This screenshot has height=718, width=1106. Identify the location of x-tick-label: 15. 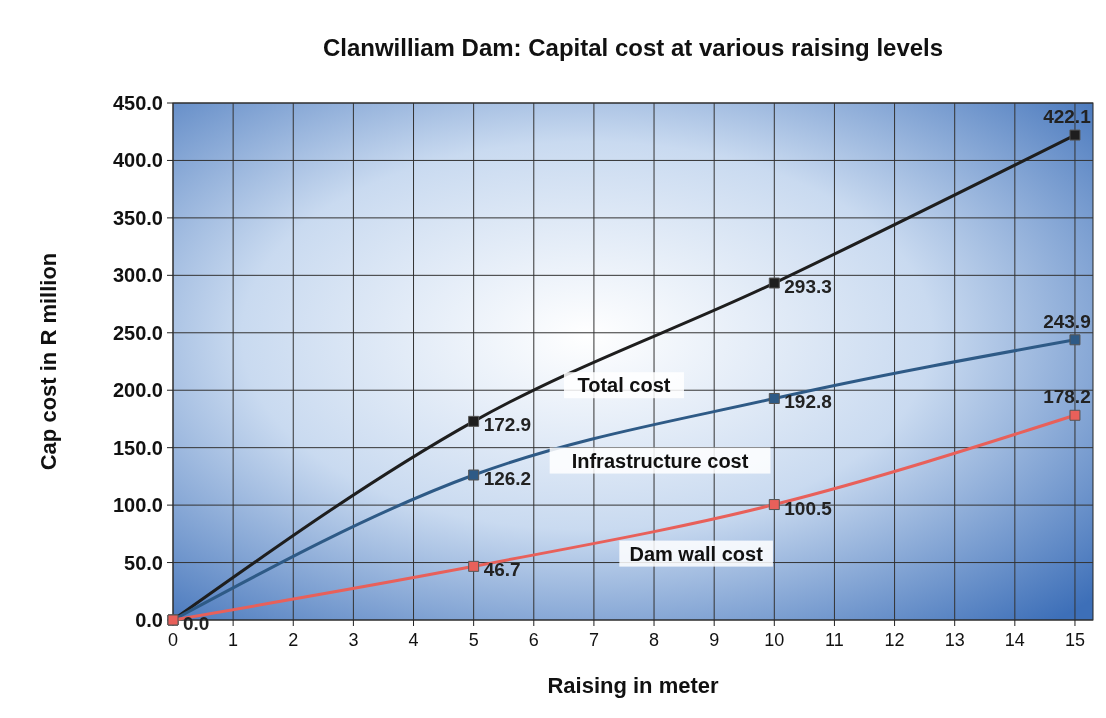
(1074, 640).